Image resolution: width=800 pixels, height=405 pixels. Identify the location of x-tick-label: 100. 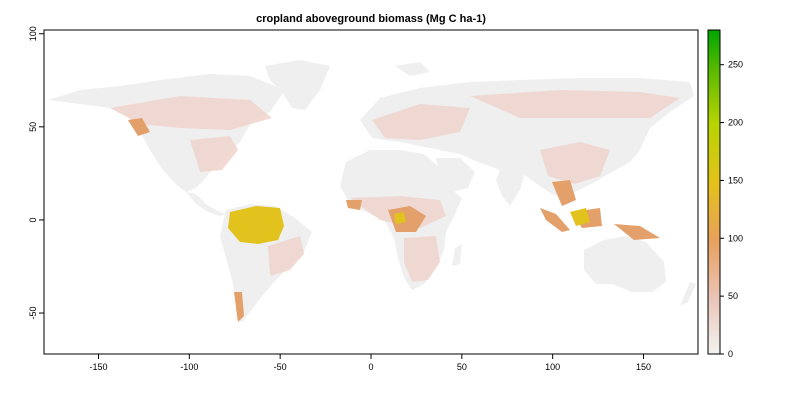
(552, 367).